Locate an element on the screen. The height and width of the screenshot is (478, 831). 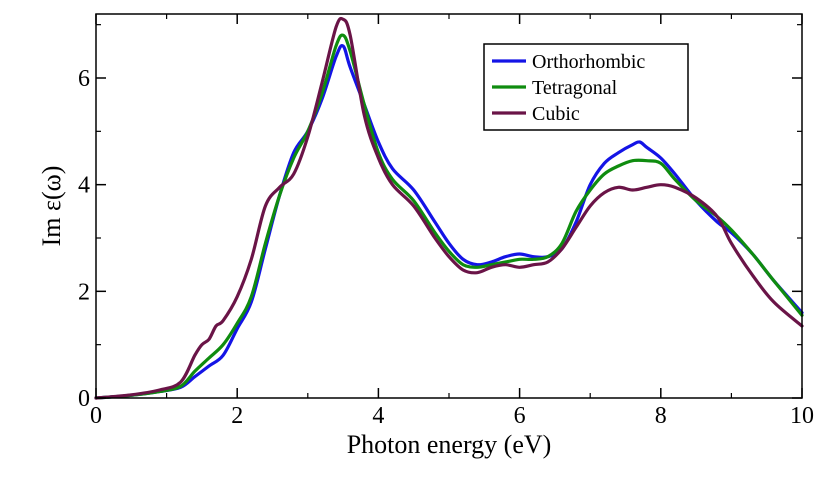
x-tick-label: 8 is located at coordinates (661, 416).